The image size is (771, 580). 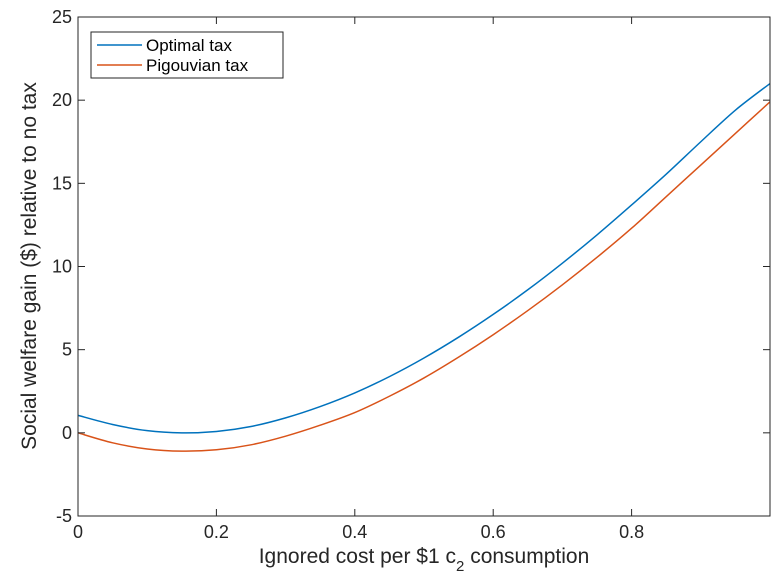 I want to click on x-tick-label: 0.8, so click(x=631, y=532).